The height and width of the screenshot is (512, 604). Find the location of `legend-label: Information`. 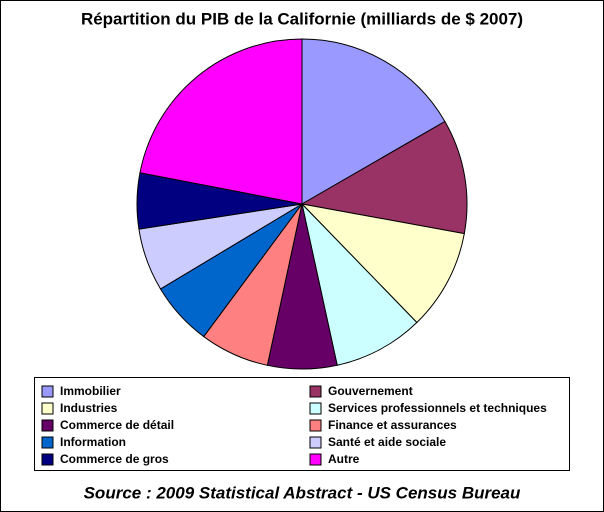

legend-label: Information is located at coordinates (93, 442).